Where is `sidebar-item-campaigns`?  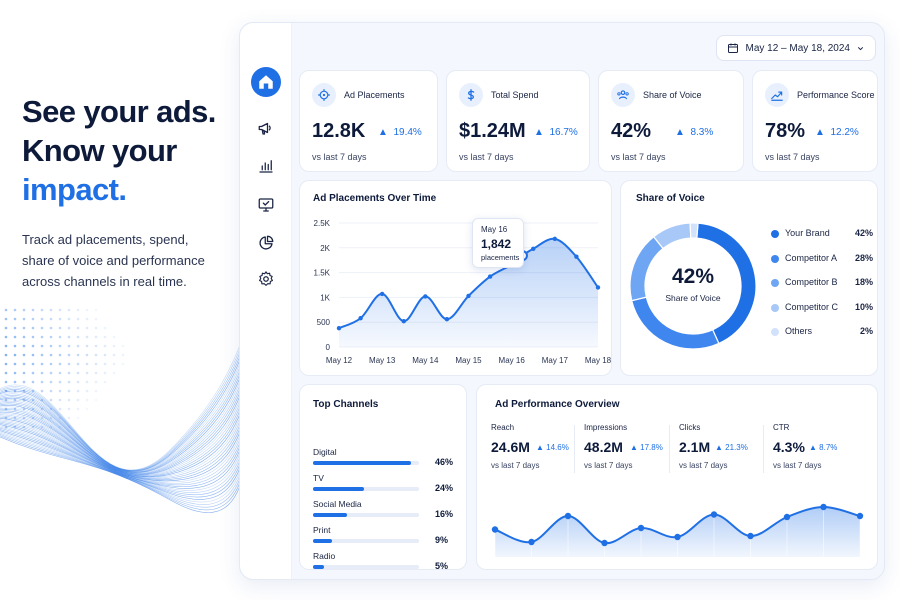 sidebar-item-campaigns is located at coordinates (266, 128).